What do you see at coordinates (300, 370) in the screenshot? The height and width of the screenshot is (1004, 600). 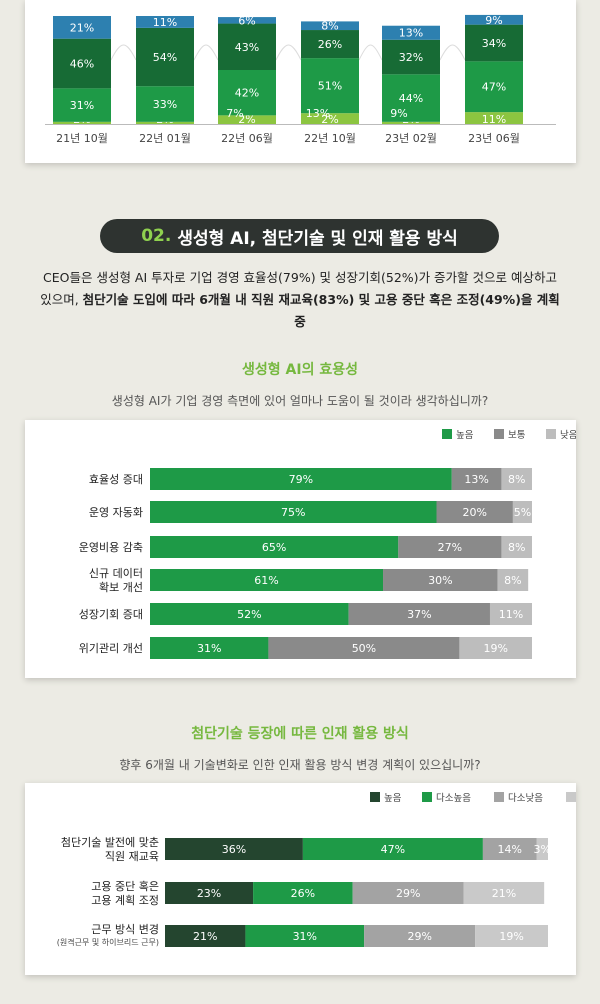 I see `ai-utility-title: 생성형 AI의 효용성` at bounding box center [300, 370].